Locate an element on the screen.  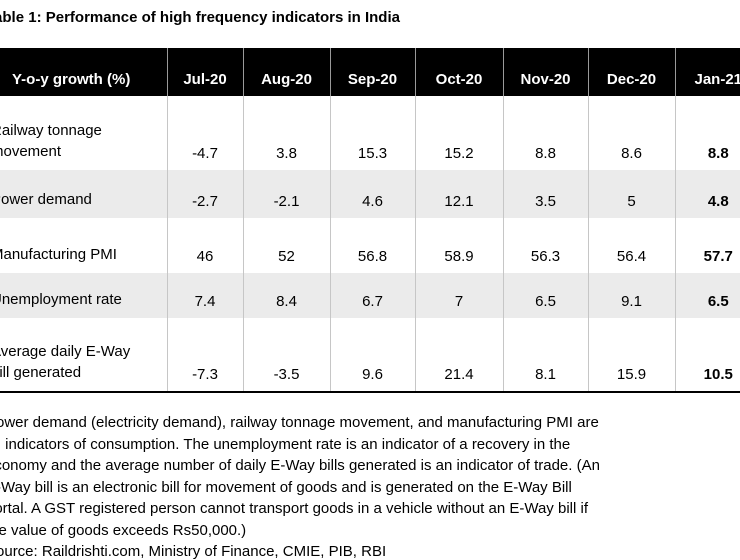
cell-value: 46 is located at coordinates (204, 245).